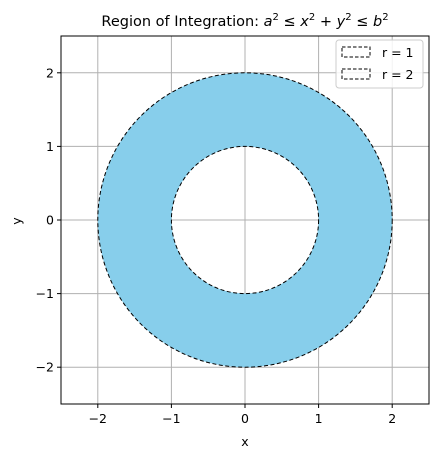 The width and height of the screenshot is (439, 458). I want to click on y-axis-label: y, so click(16, 221).